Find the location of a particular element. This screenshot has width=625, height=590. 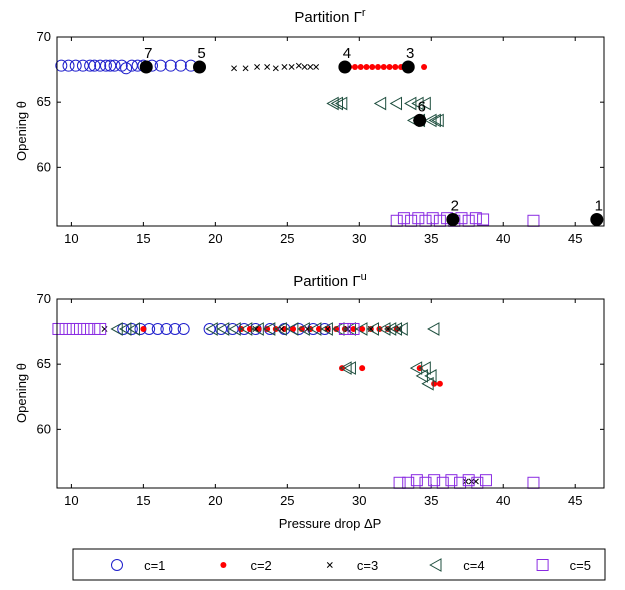

top-y-axis-label: Opening θ is located at coordinates (21, 131).